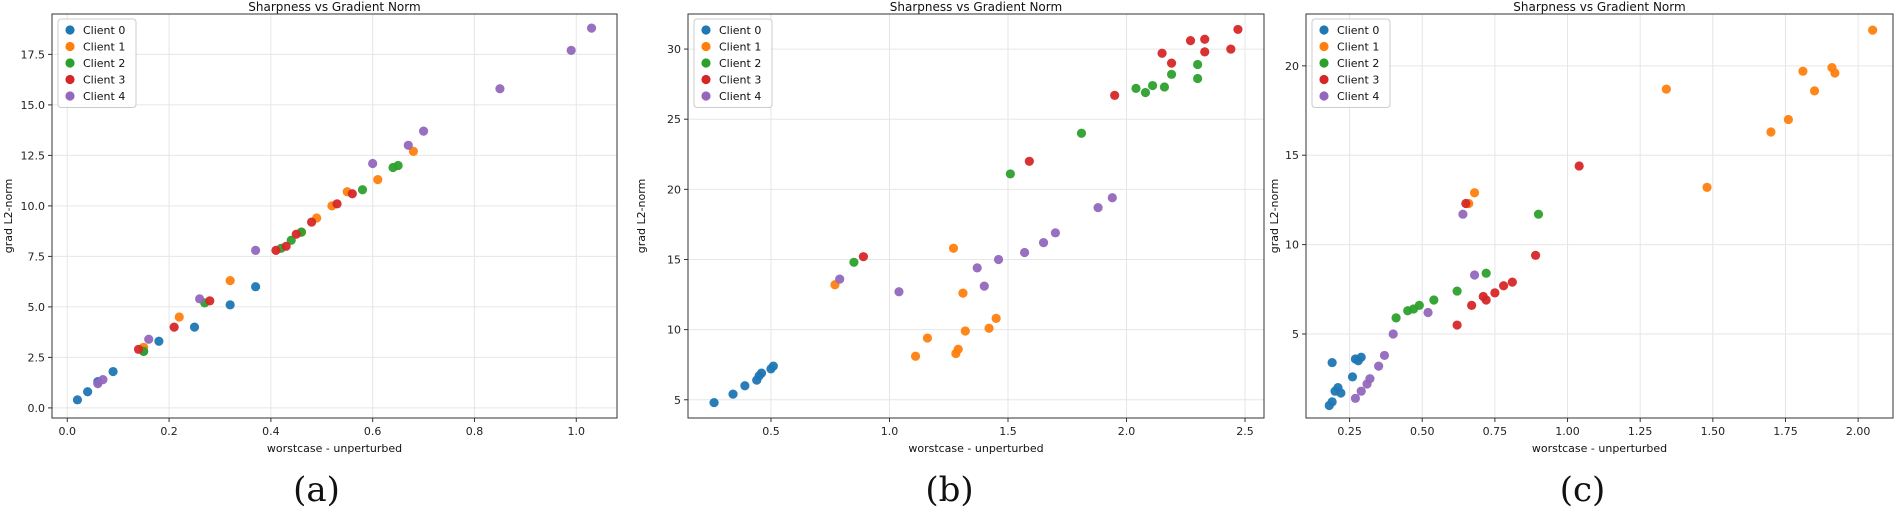 The height and width of the screenshot is (516, 1900). Describe the element at coordinates (1295, 334) in the screenshot. I see `y-tick-label: 5` at that location.